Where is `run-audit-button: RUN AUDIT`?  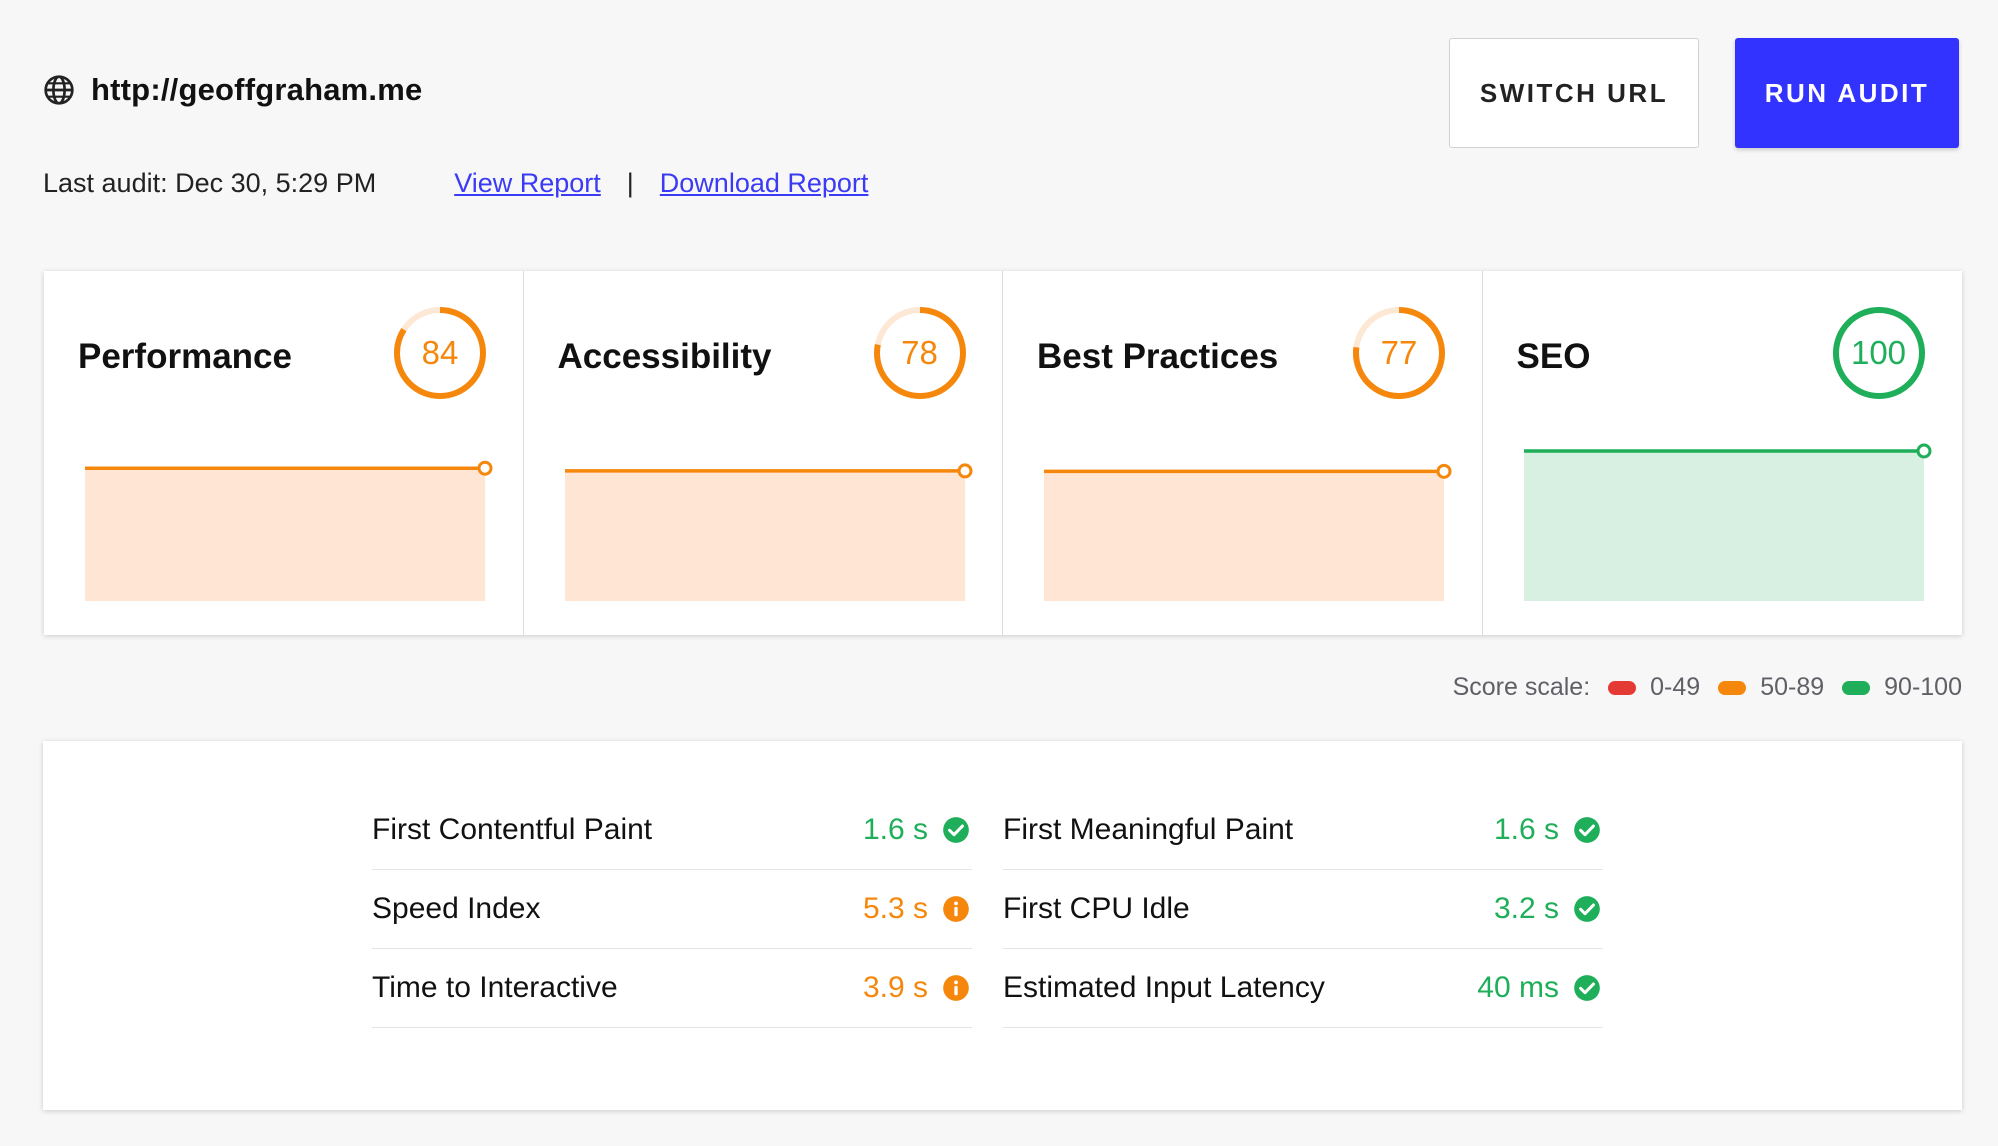 run-audit-button: RUN AUDIT is located at coordinates (1847, 93).